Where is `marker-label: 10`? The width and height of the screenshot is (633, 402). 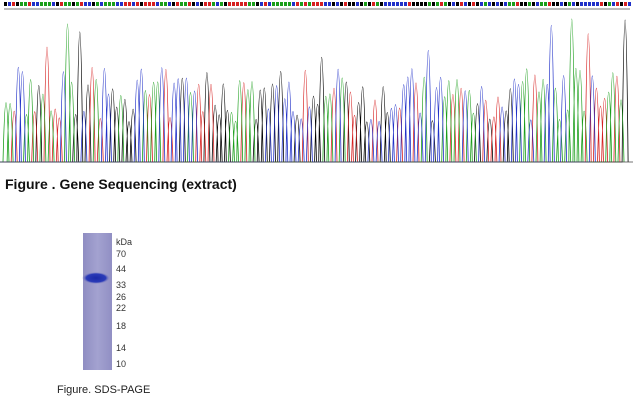
marker-label: 10 is located at coordinates (121, 364).